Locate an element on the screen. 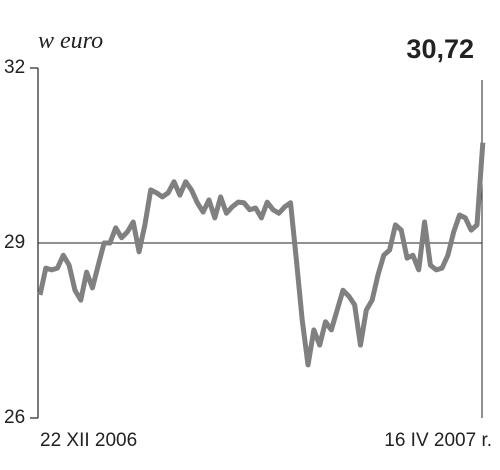  y-tick-label: 32 is located at coordinates (14, 67).